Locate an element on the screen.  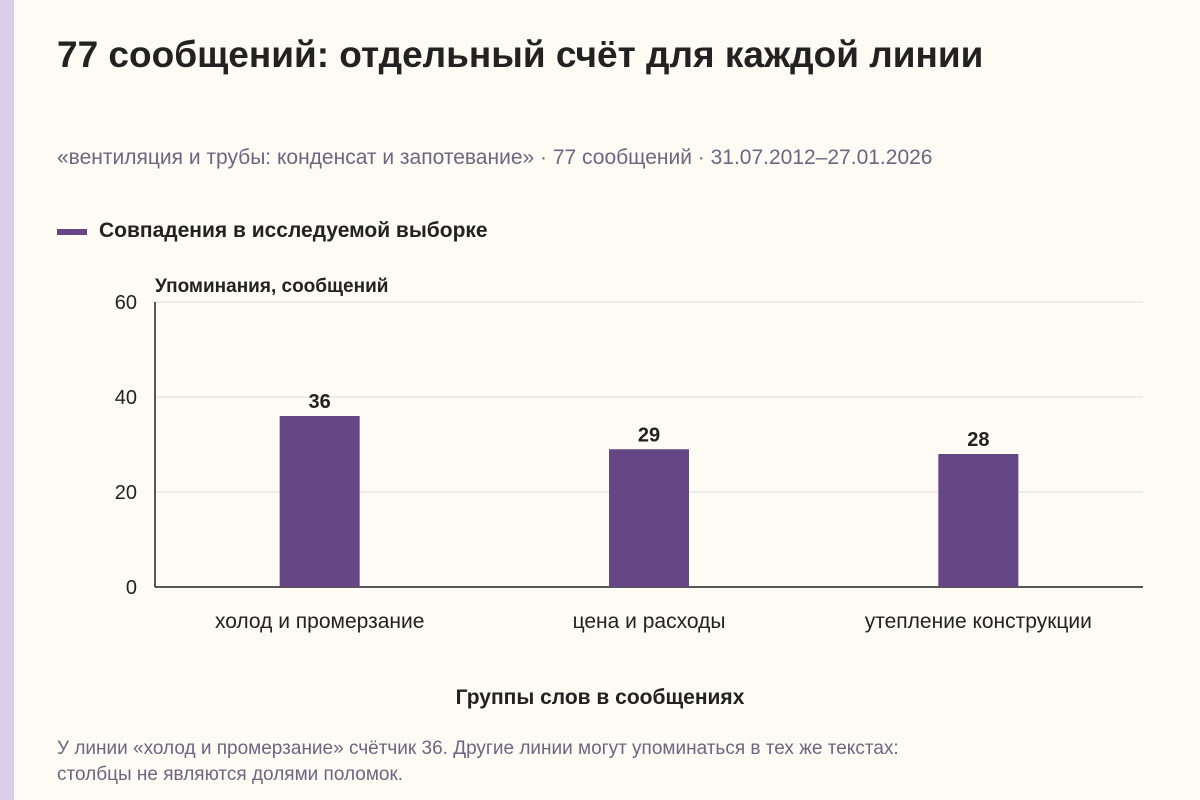
y-tick-label: 0 is located at coordinates (131, 588).